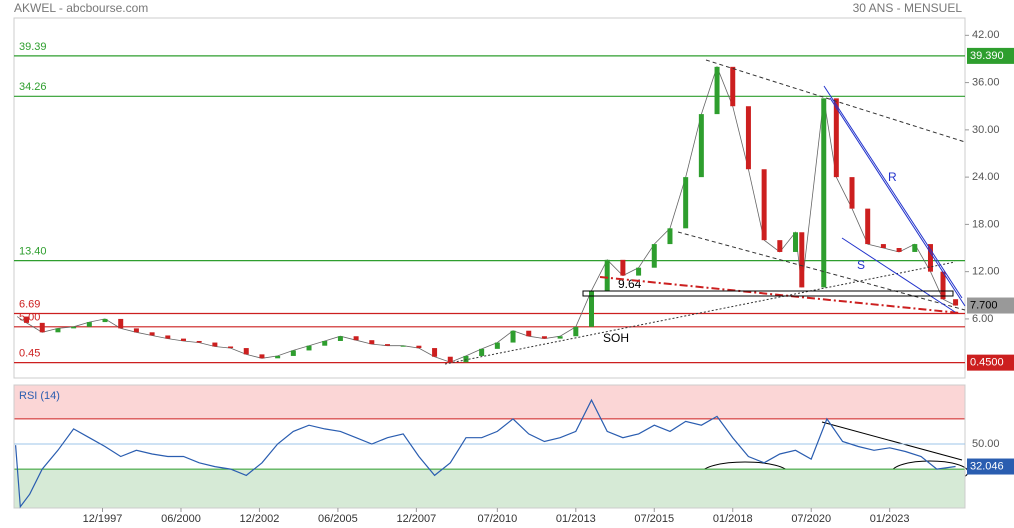 The width and height of the screenshot is (1014, 528). What do you see at coordinates (33, 47) in the screenshot?
I see `level-label: 39.39` at bounding box center [33, 47].